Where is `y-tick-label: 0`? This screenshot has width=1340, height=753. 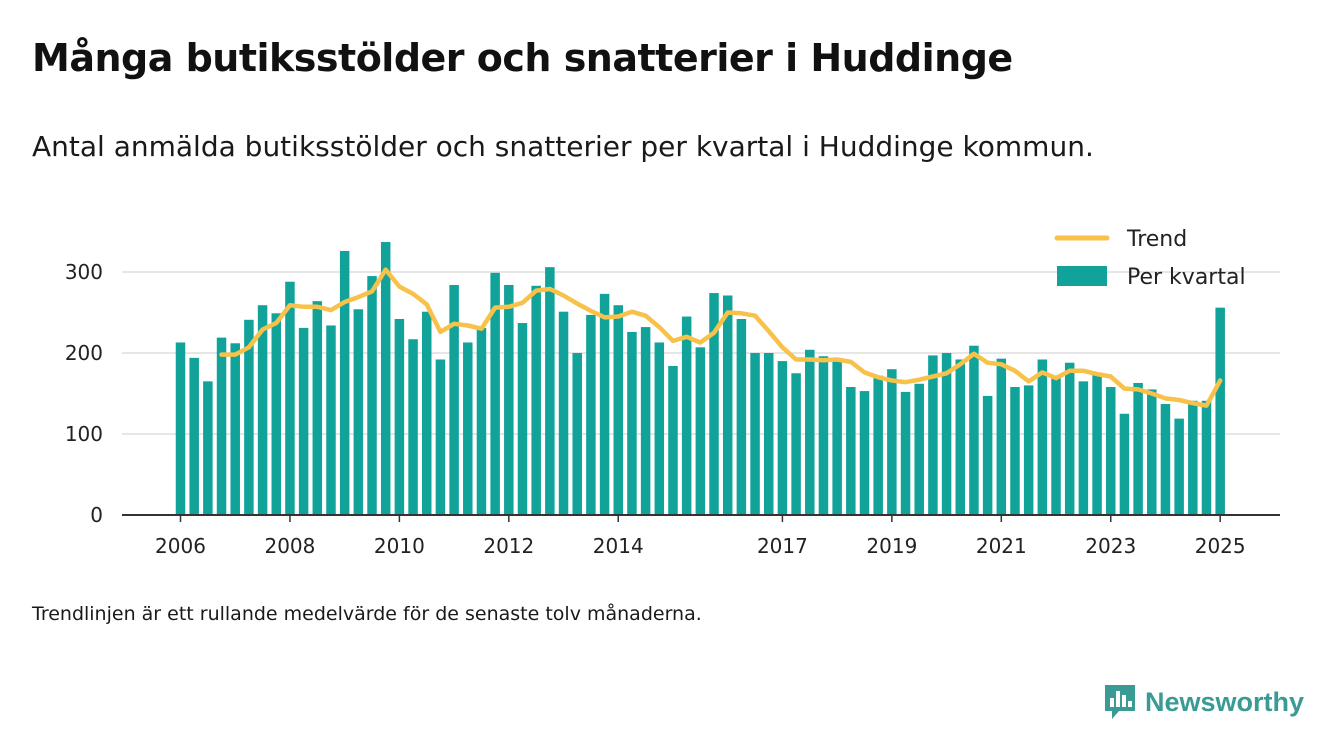 y-tick-label: 0 is located at coordinates (96, 515).